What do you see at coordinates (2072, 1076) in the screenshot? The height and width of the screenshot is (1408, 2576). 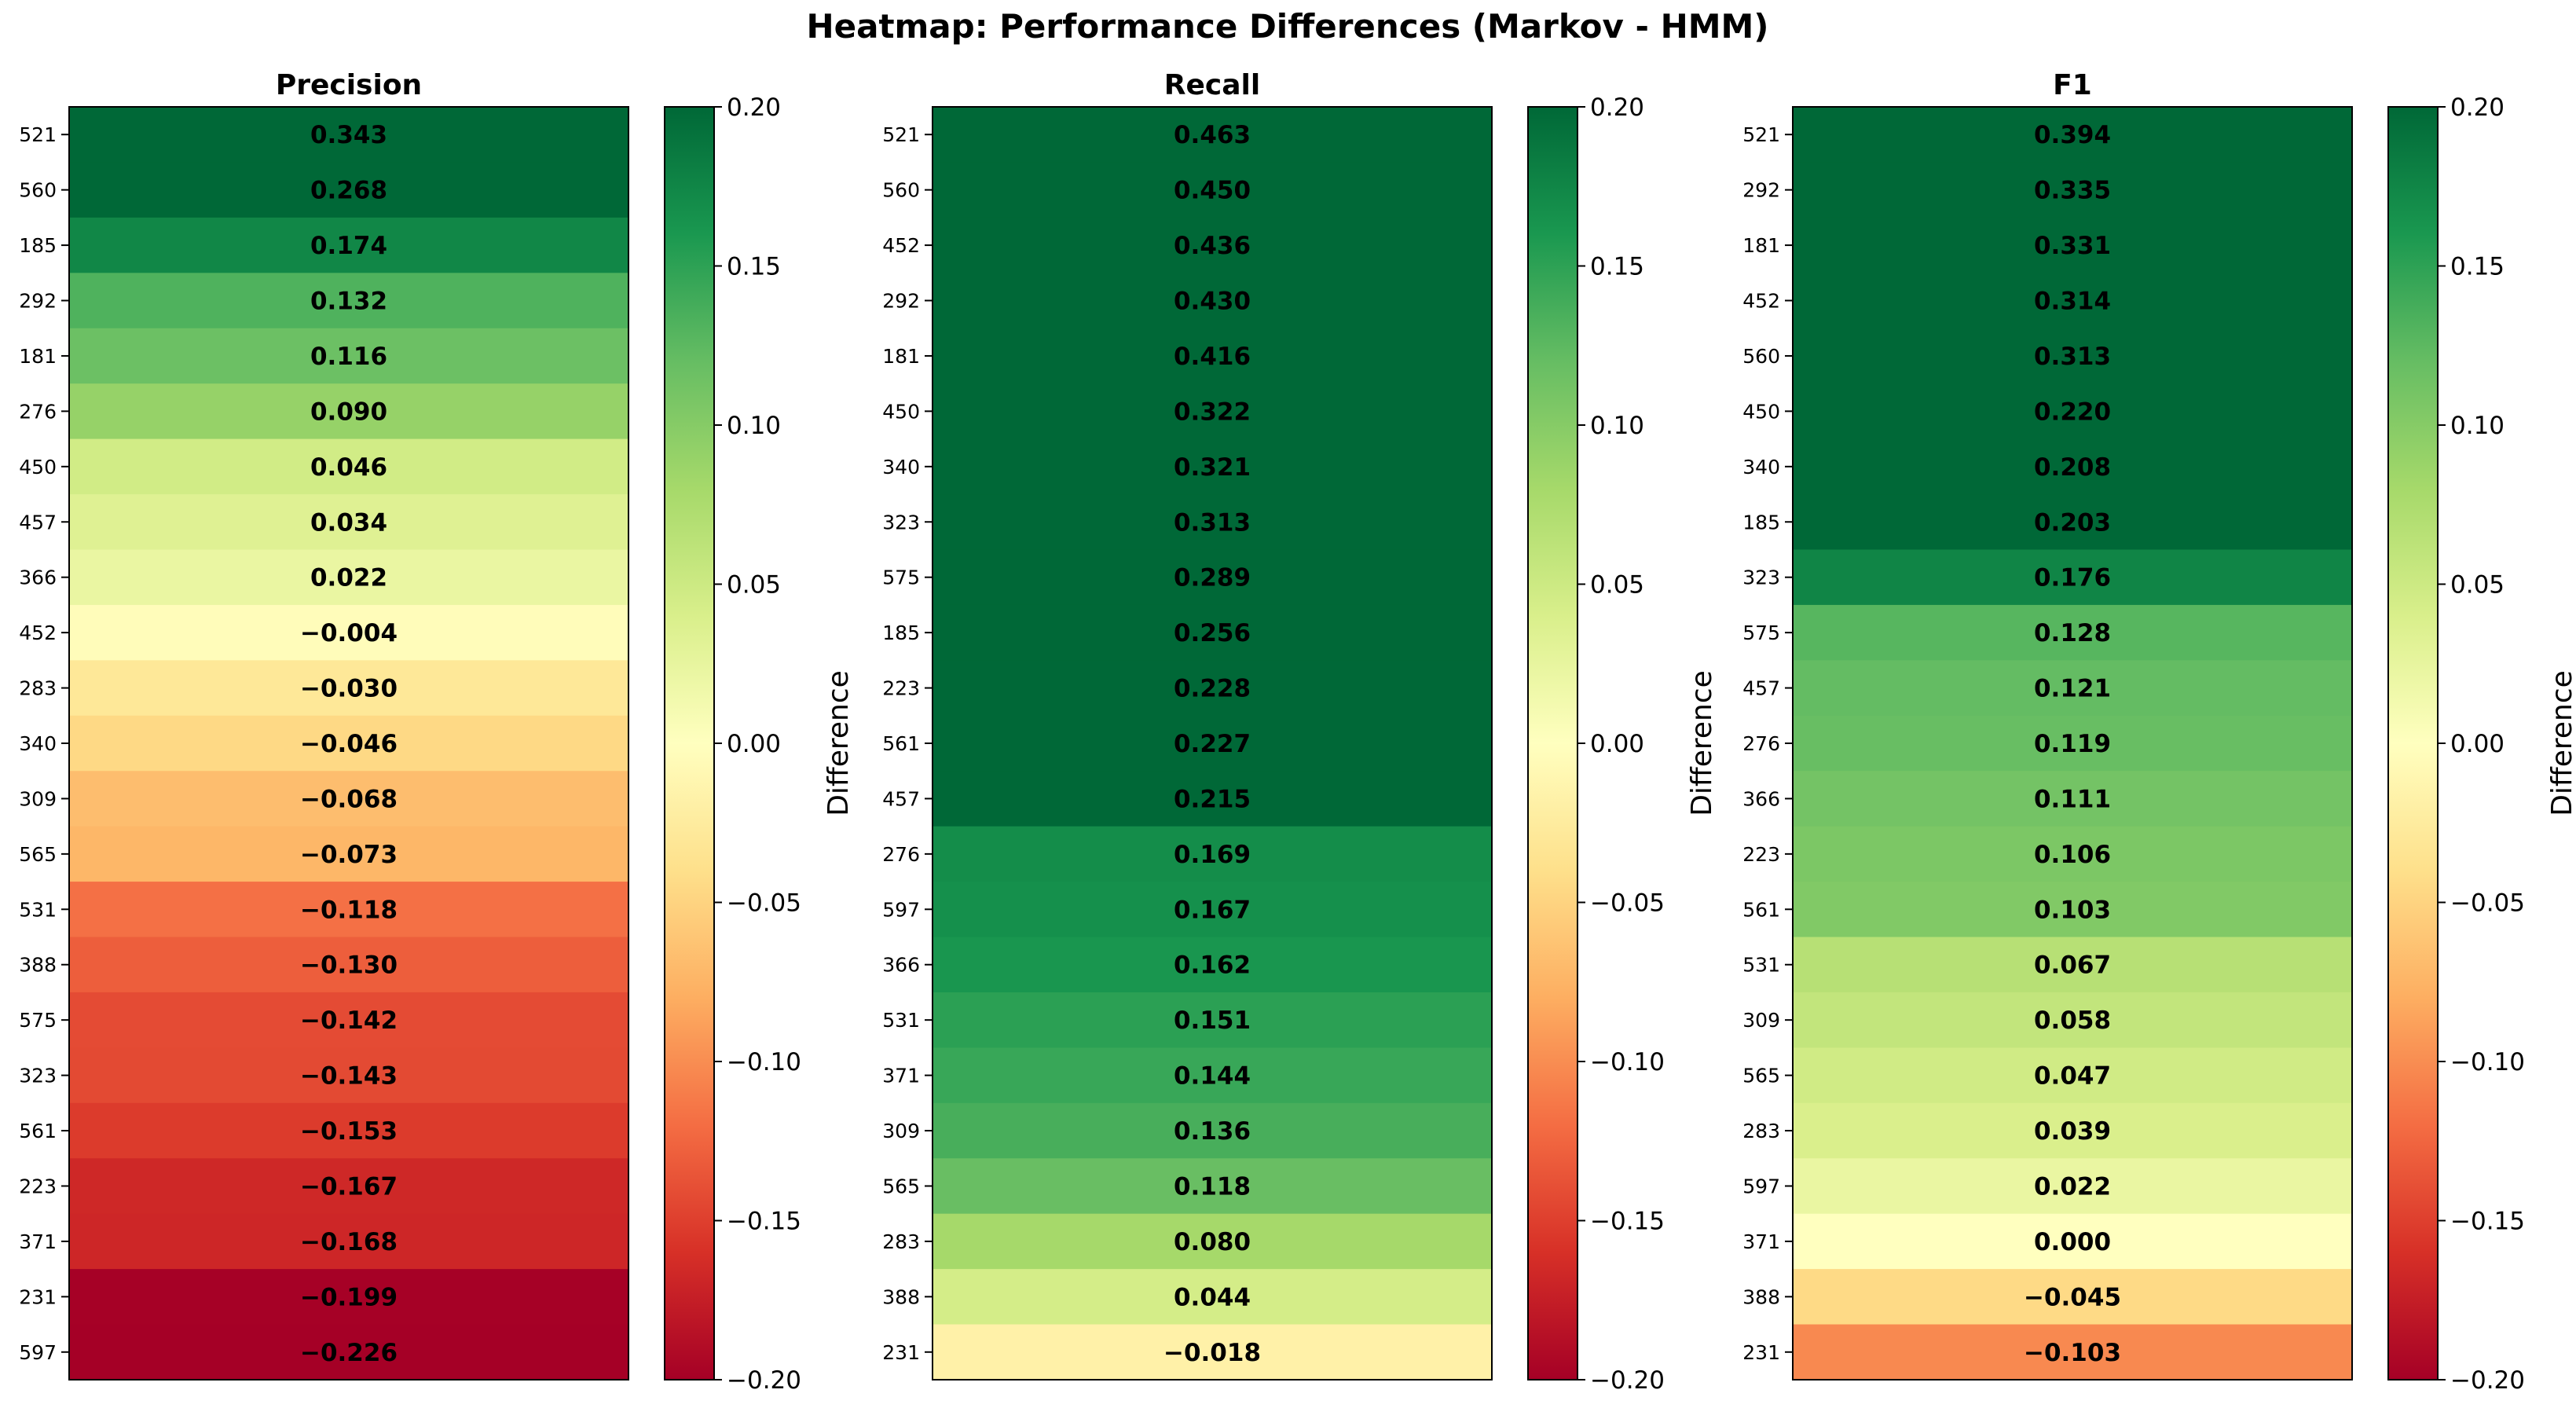 I see `cell-value-label: 0.047` at bounding box center [2072, 1076].